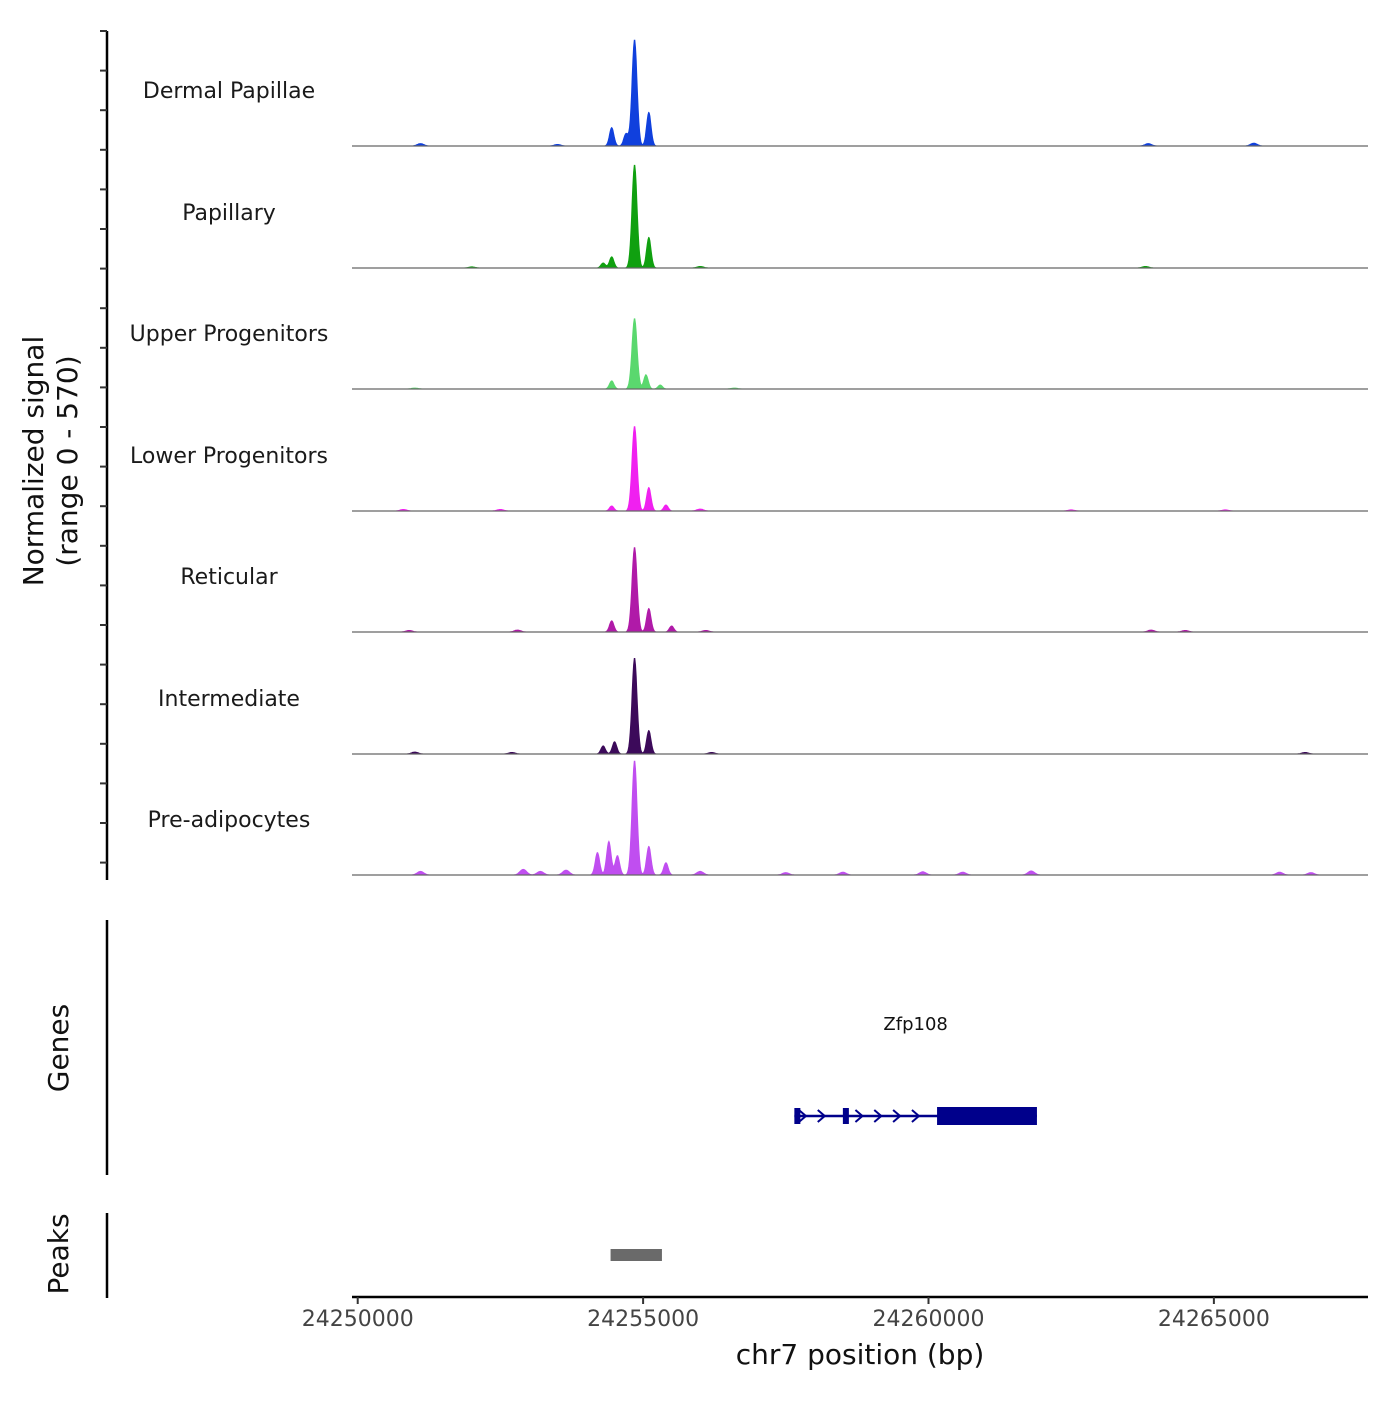 This screenshot has width=1400, height=1404. Describe the element at coordinates (229, 334) in the screenshot. I see `track-label-upper-progenitors: Upper Progenitors` at that location.